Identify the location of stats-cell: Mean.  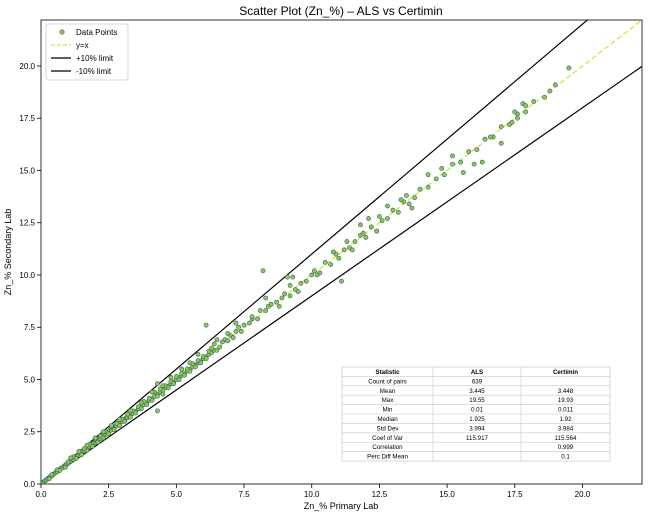
(388, 391).